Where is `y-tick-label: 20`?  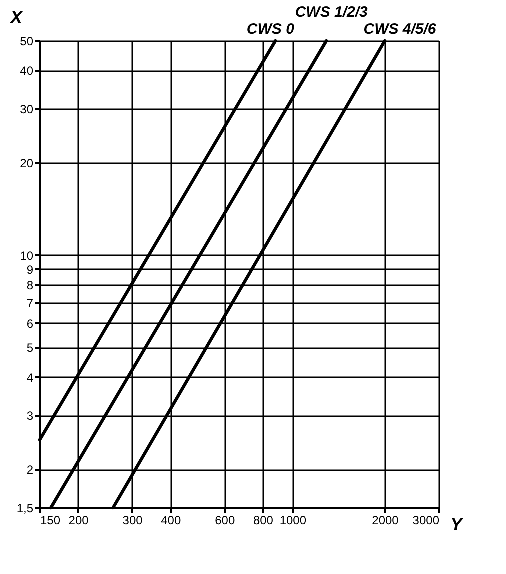 y-tick-label: 20 is located at coordinates (27, 163).